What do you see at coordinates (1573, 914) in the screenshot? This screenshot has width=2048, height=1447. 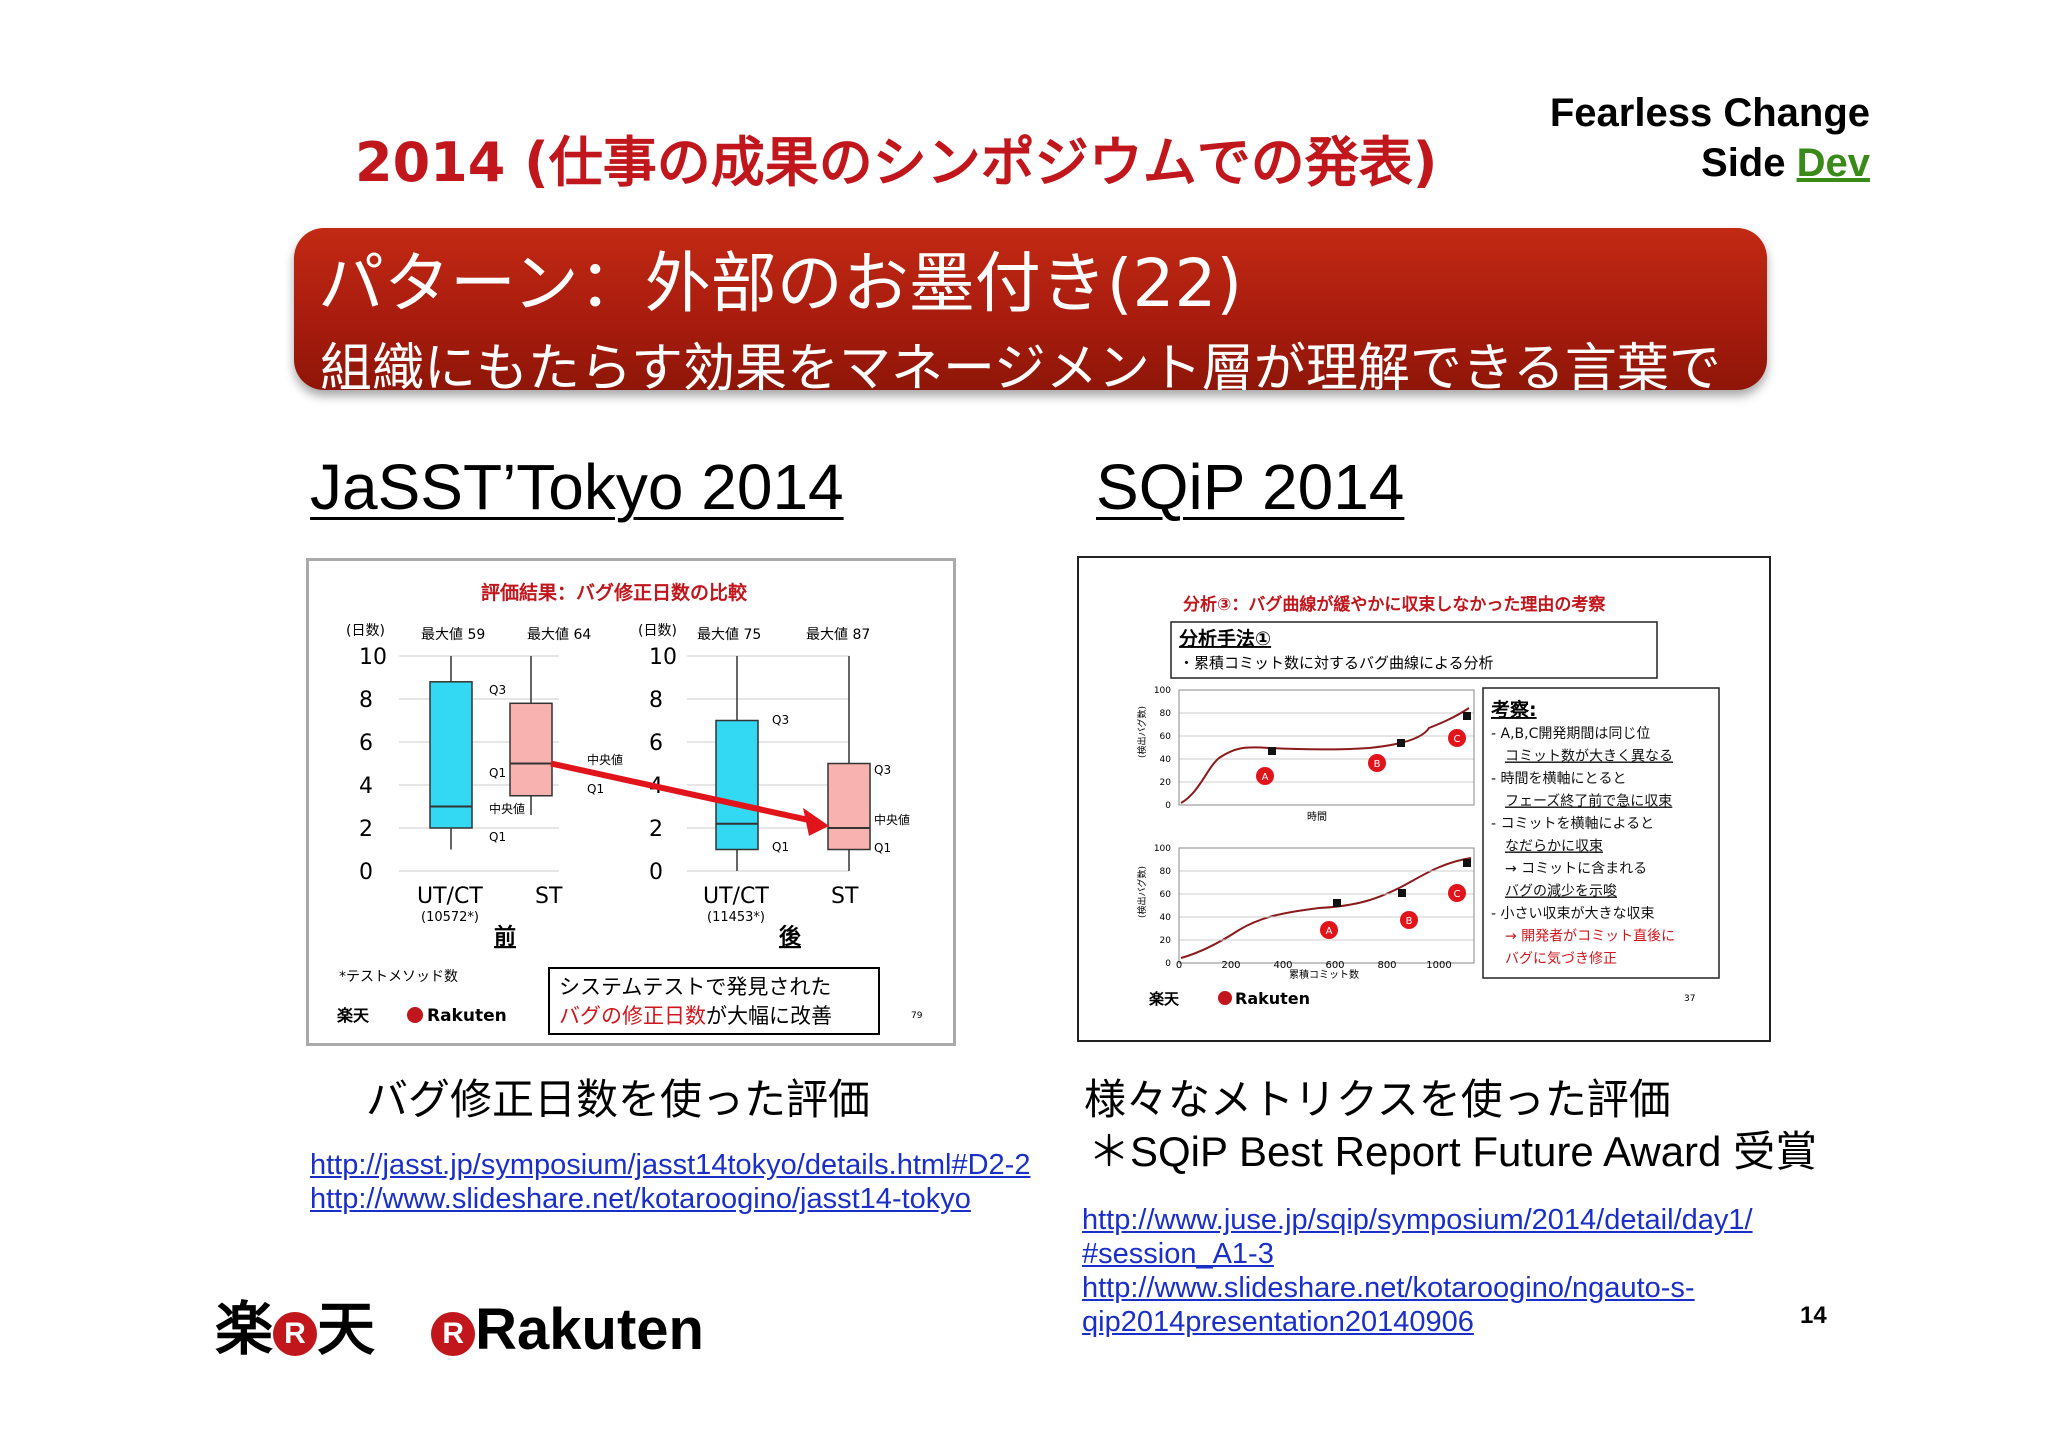 I see `kousatsu-line: - 小さい収束が大きな収束` at bounding box center [1573, 914].